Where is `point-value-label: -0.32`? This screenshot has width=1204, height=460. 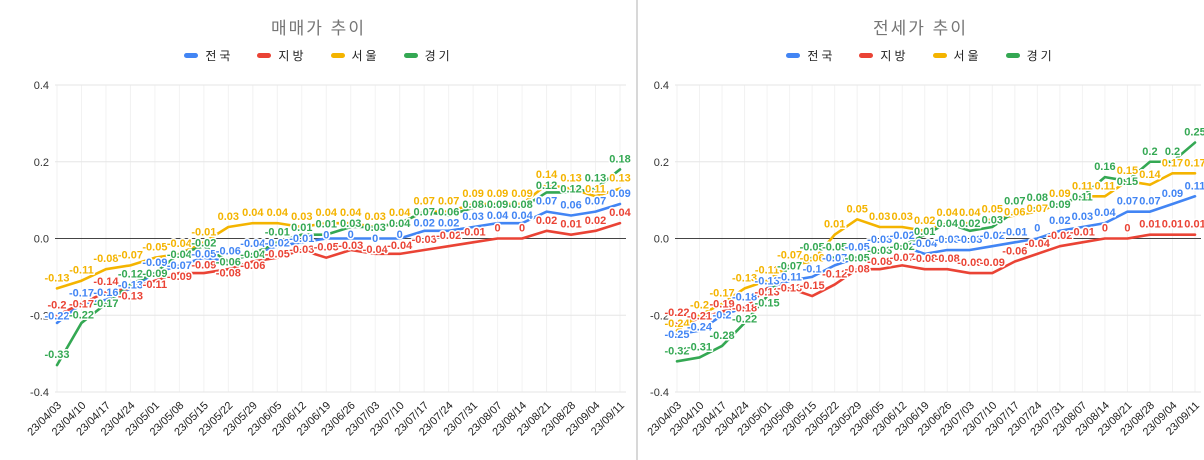
point-value-label: -0.32 is located at coordinates (676, 351).